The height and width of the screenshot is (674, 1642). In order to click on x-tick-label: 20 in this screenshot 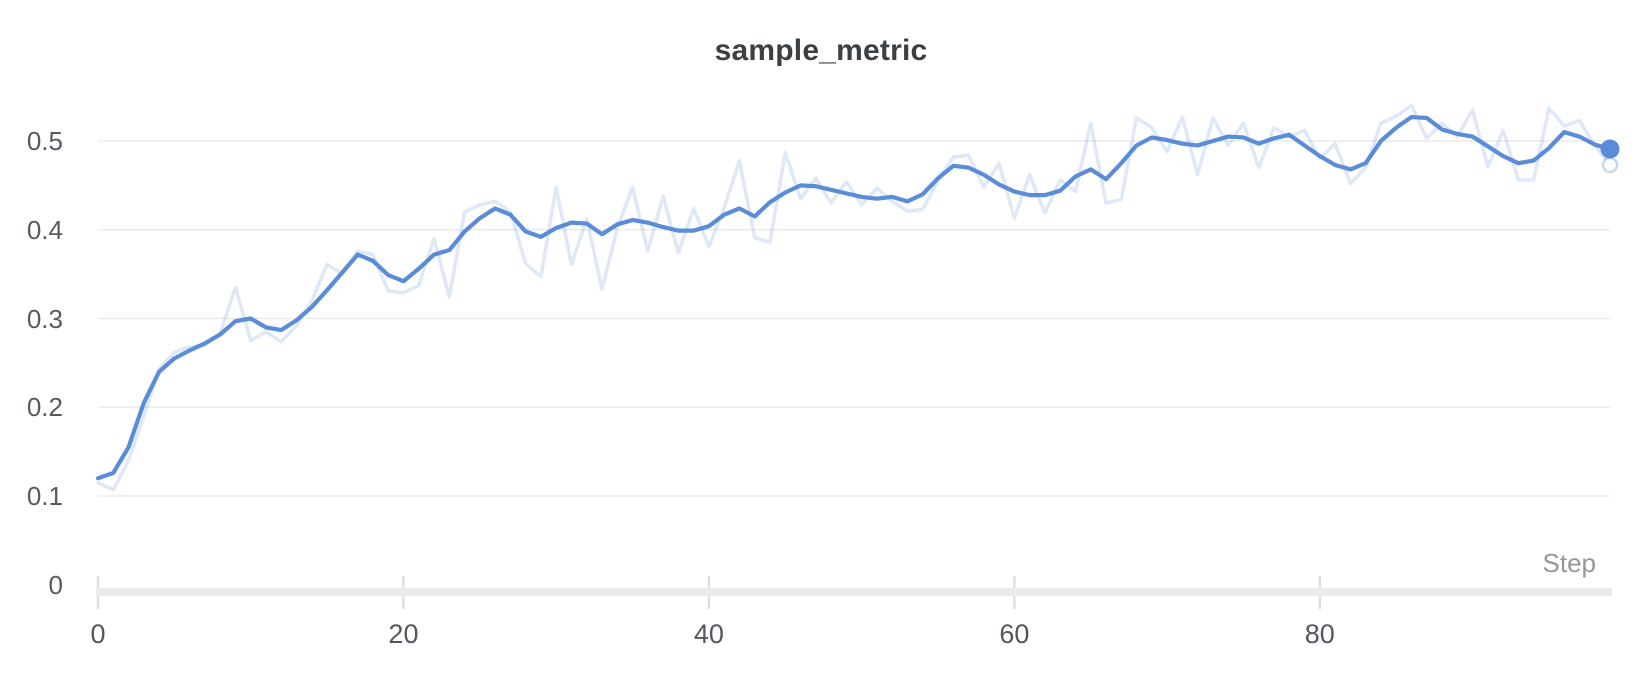, I will do `click(403, 634)`.